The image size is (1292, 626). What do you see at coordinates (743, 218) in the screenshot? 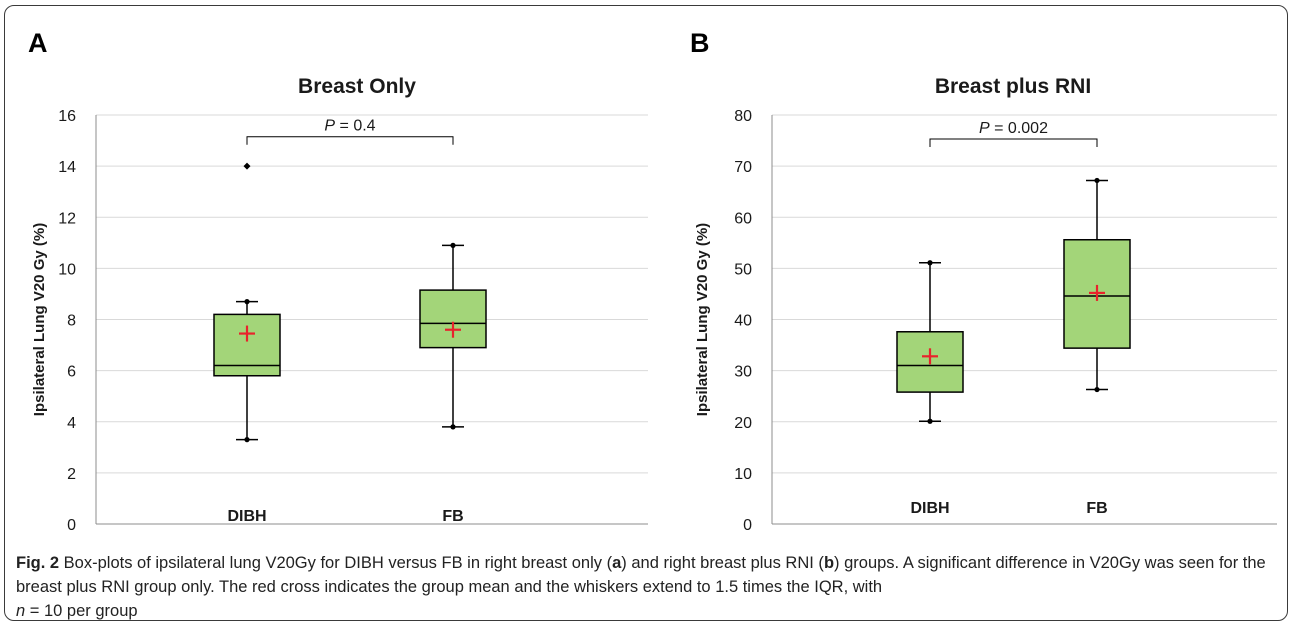
I see `y-tick-label: 60` at bounding box center [743, 218].